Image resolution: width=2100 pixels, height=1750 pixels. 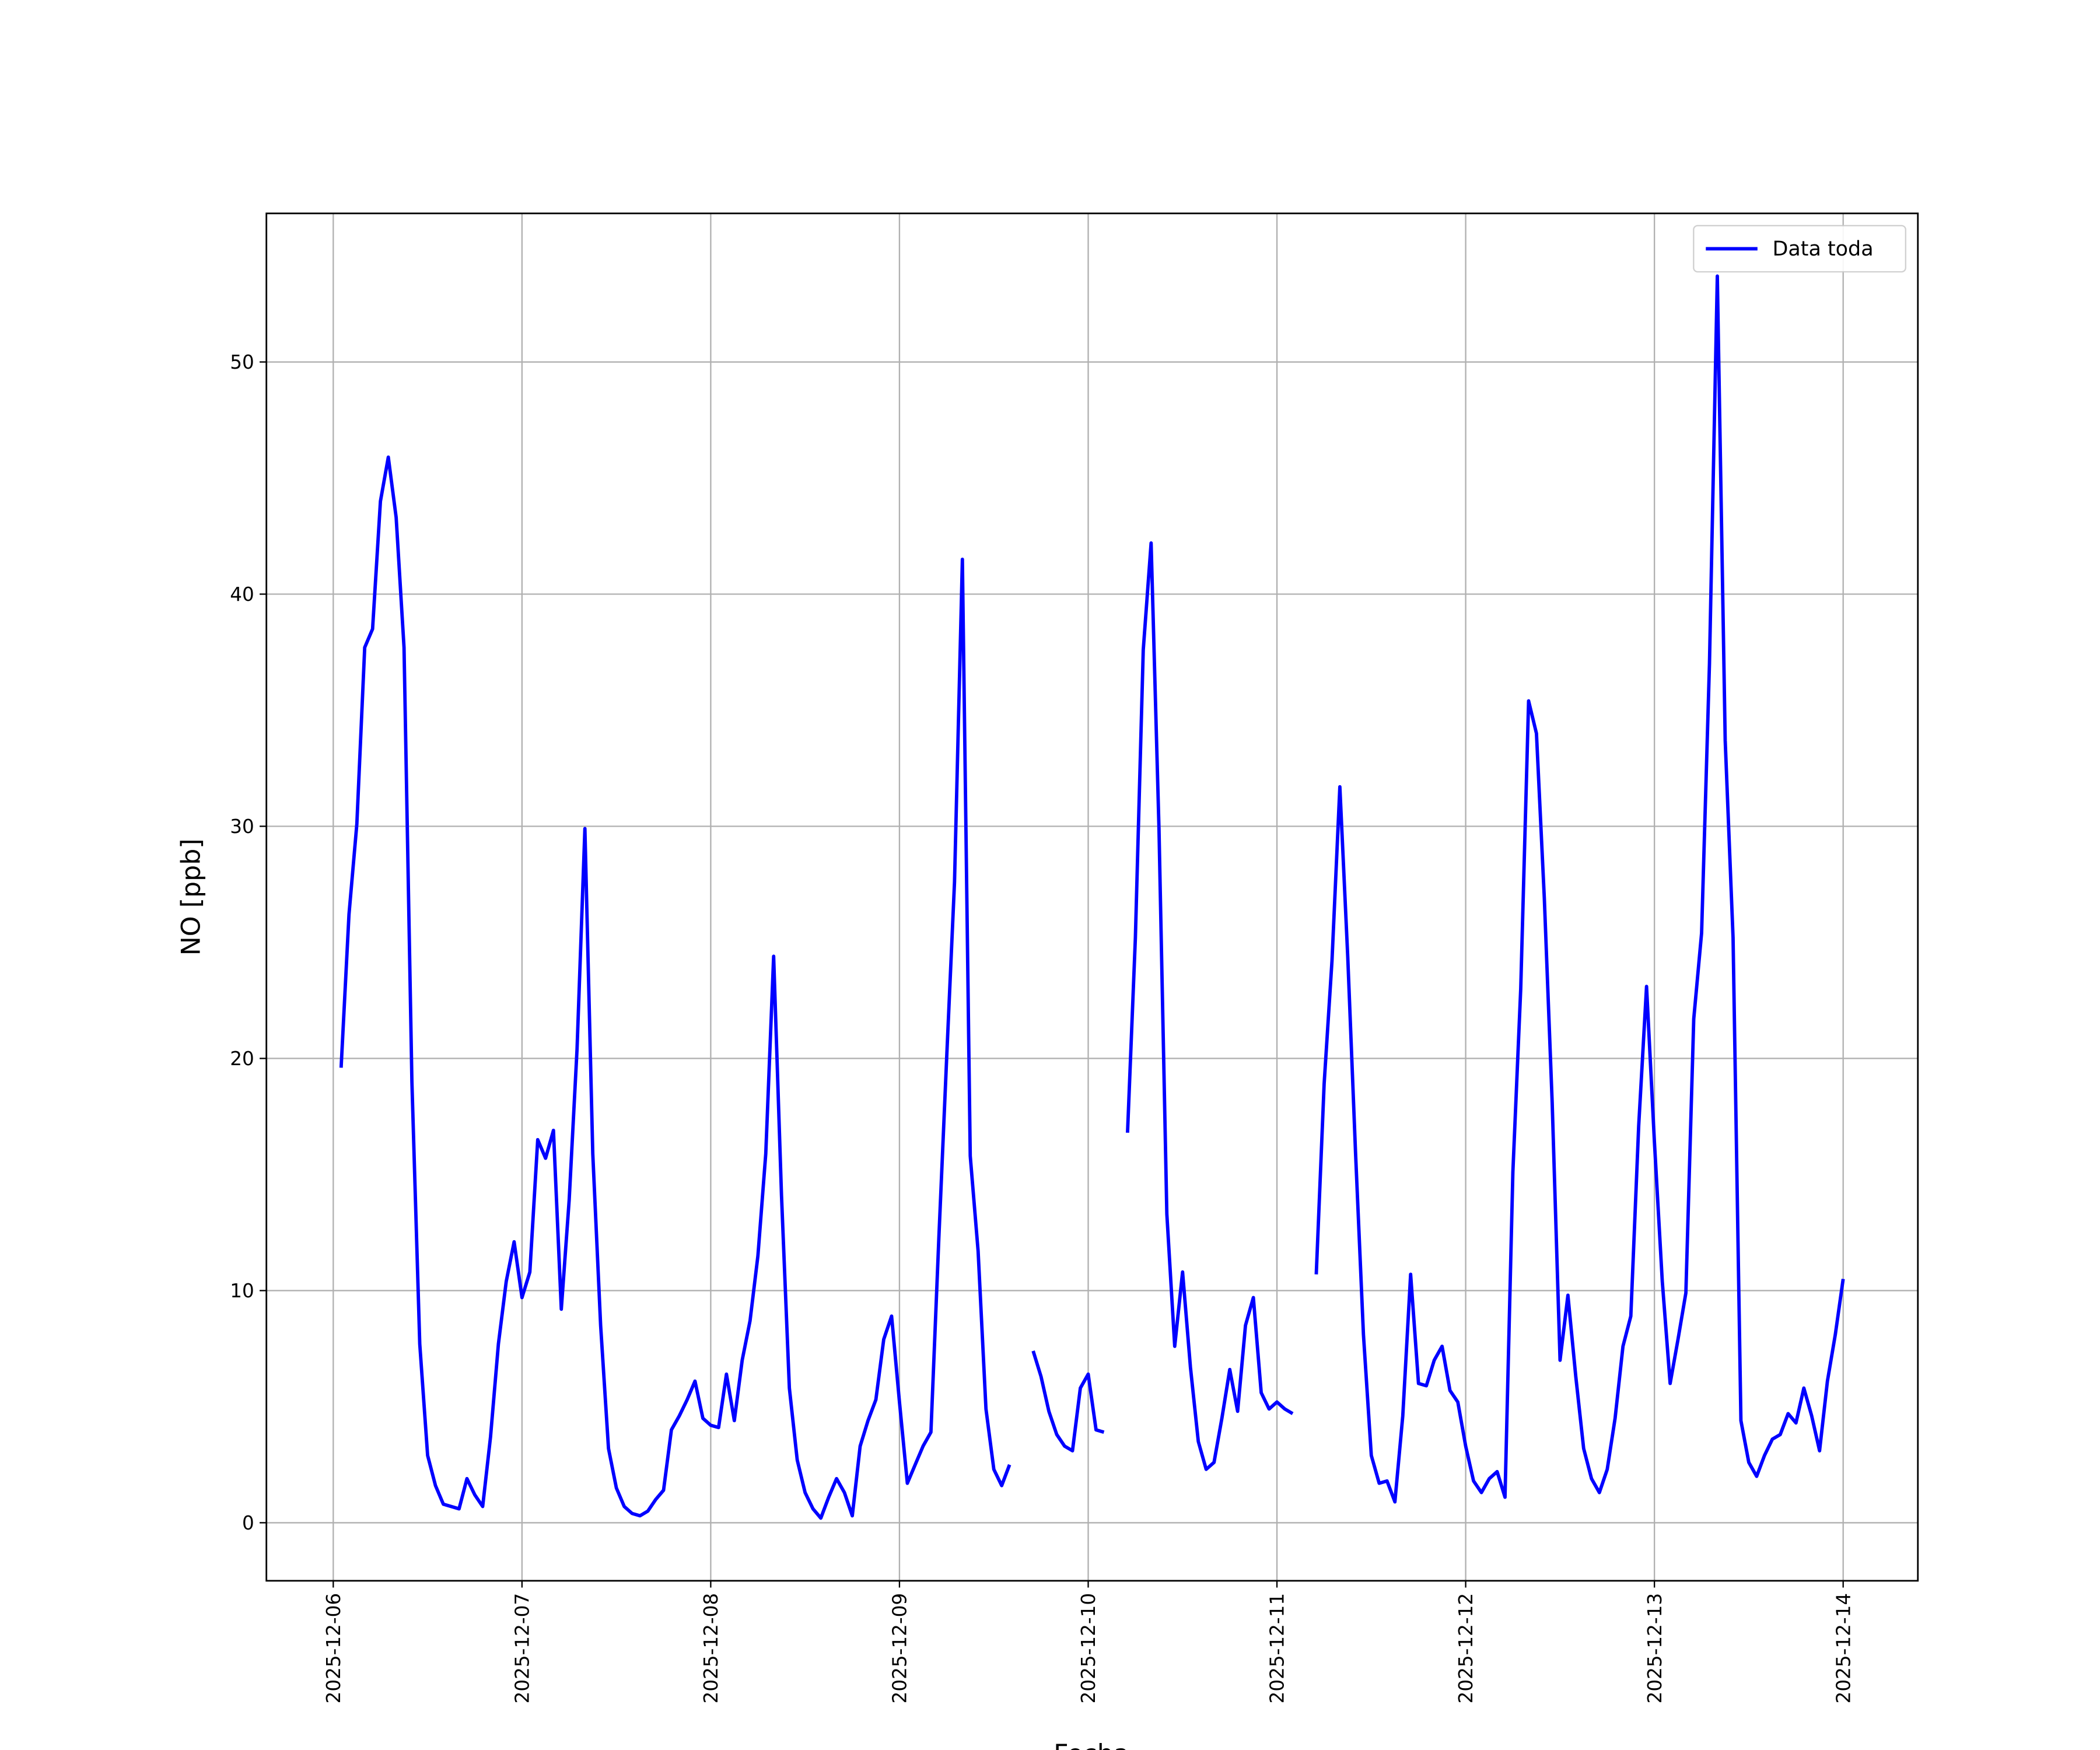 I want to click on legend-label: Data toda, so click(x=1822, y=249).